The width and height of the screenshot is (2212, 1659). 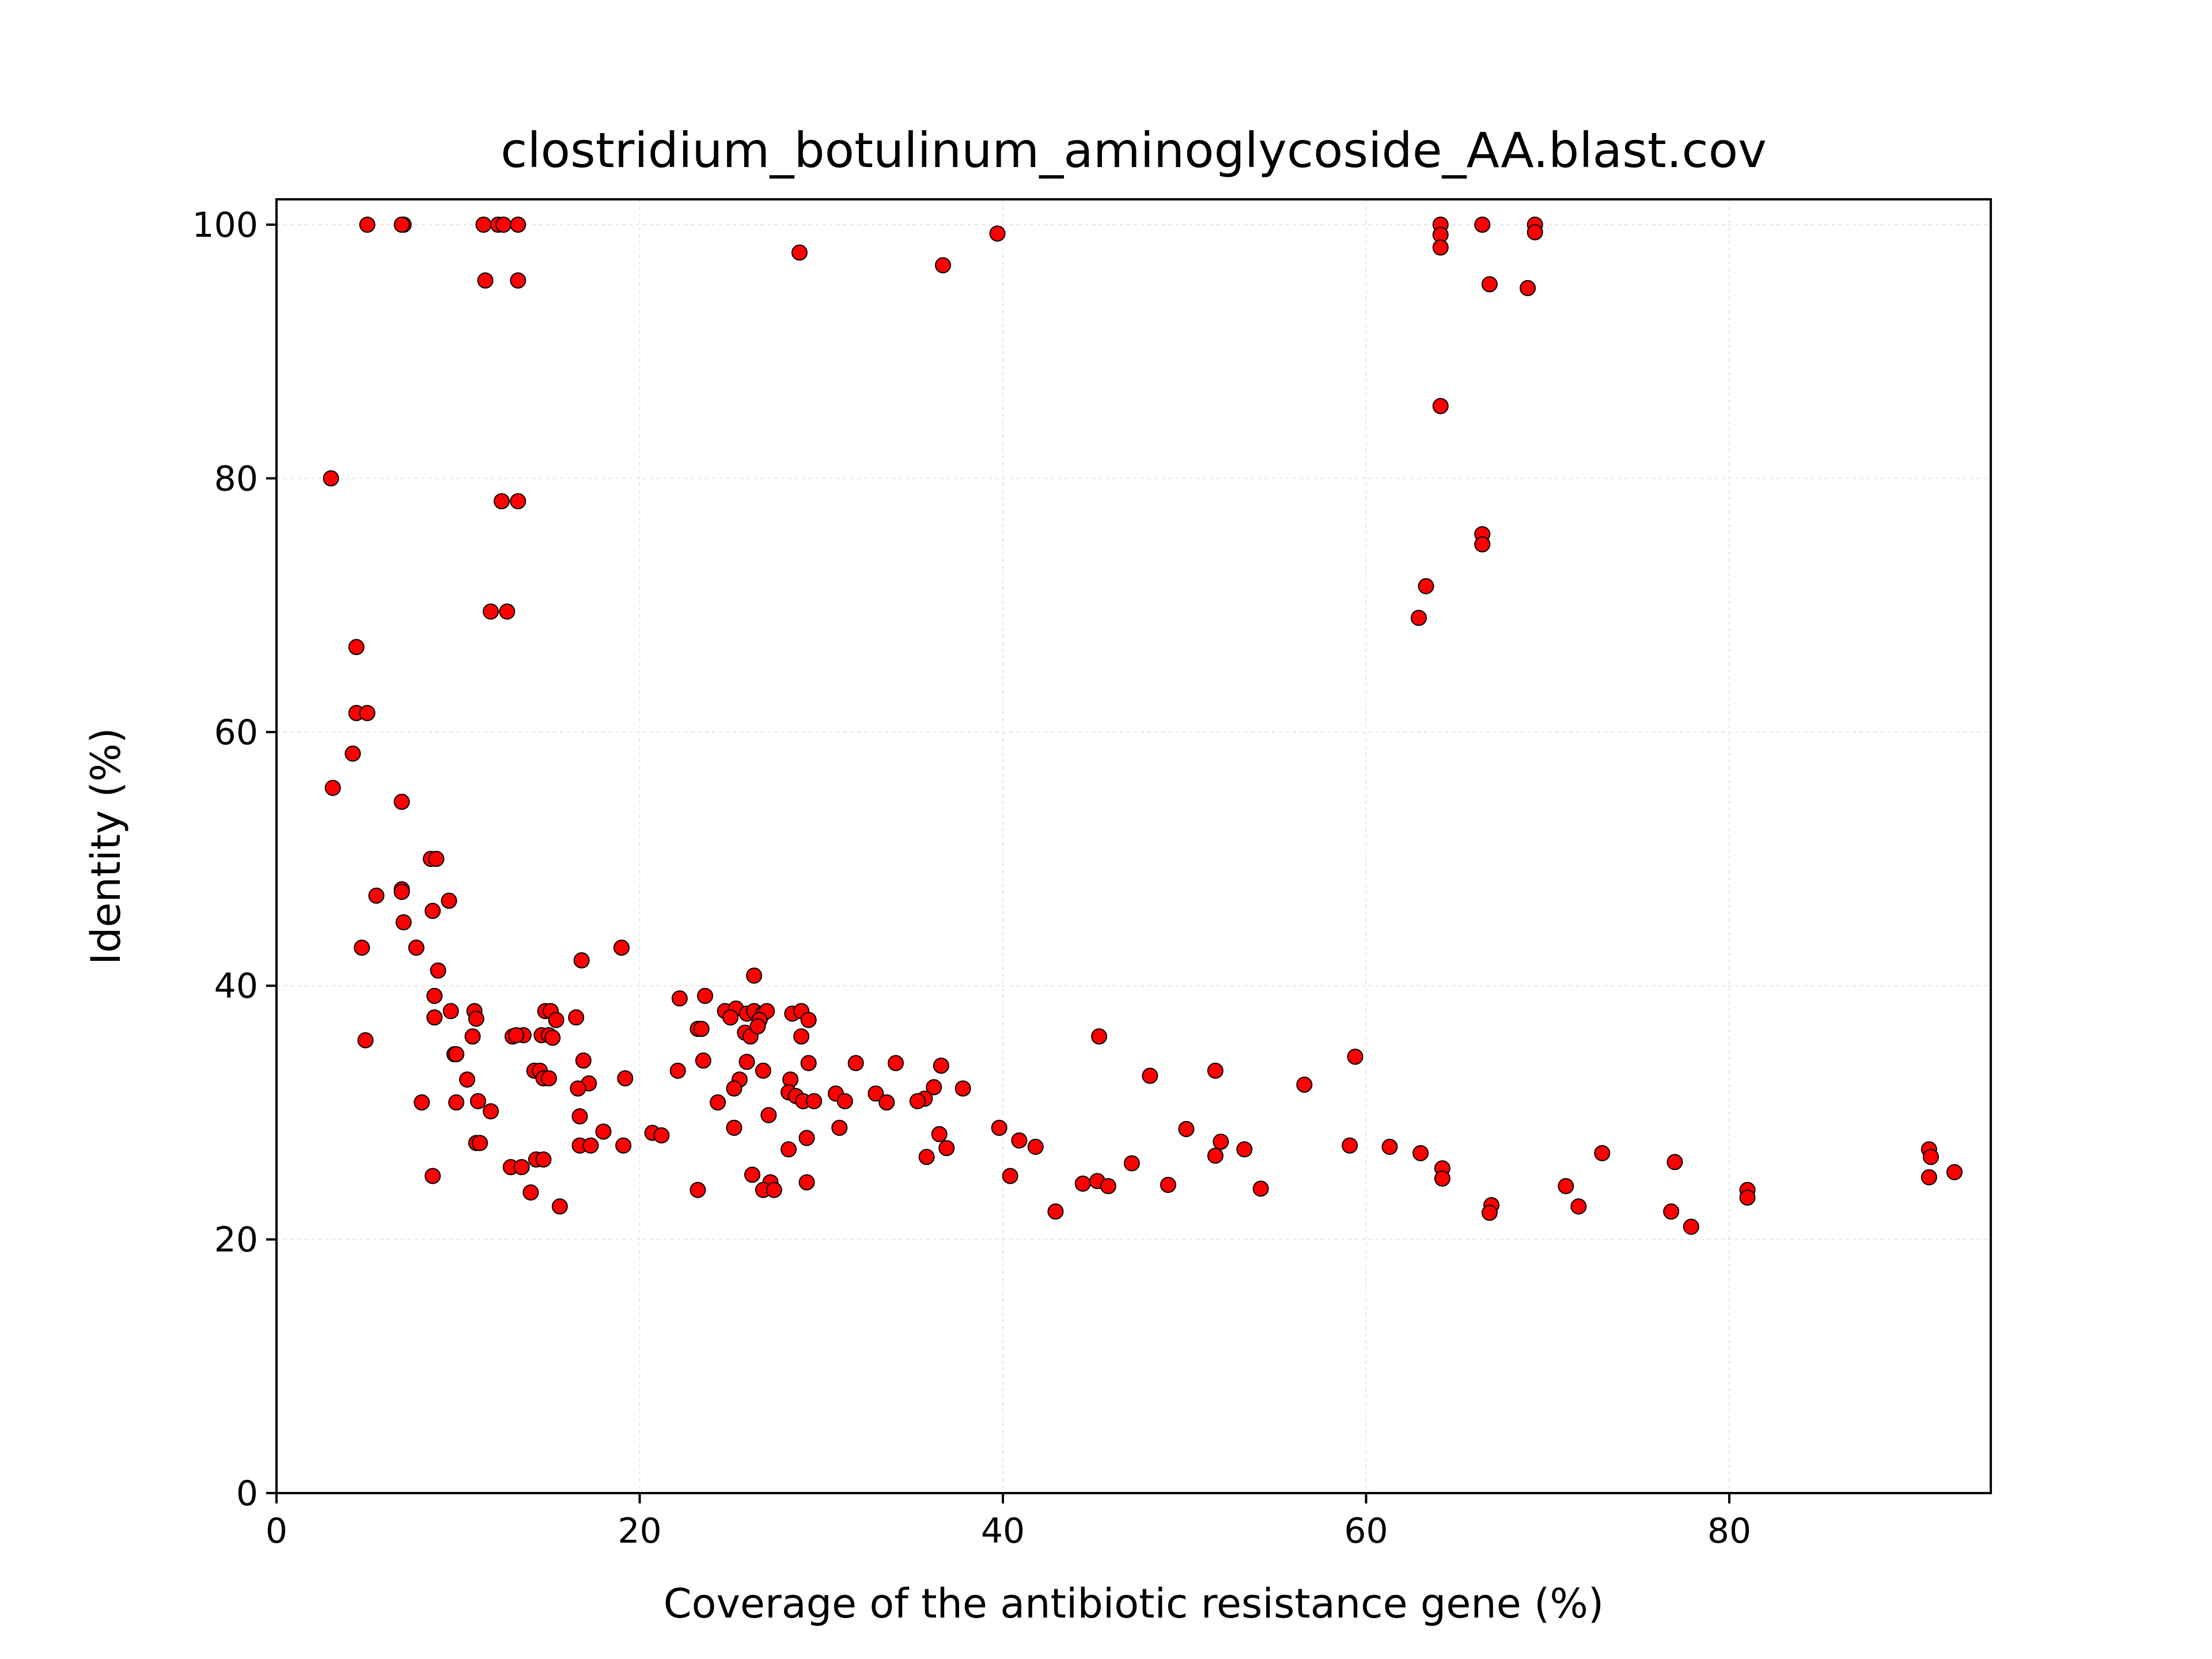 I want to click on y-axis-label: Identity (%), so click(x=106, y=846).